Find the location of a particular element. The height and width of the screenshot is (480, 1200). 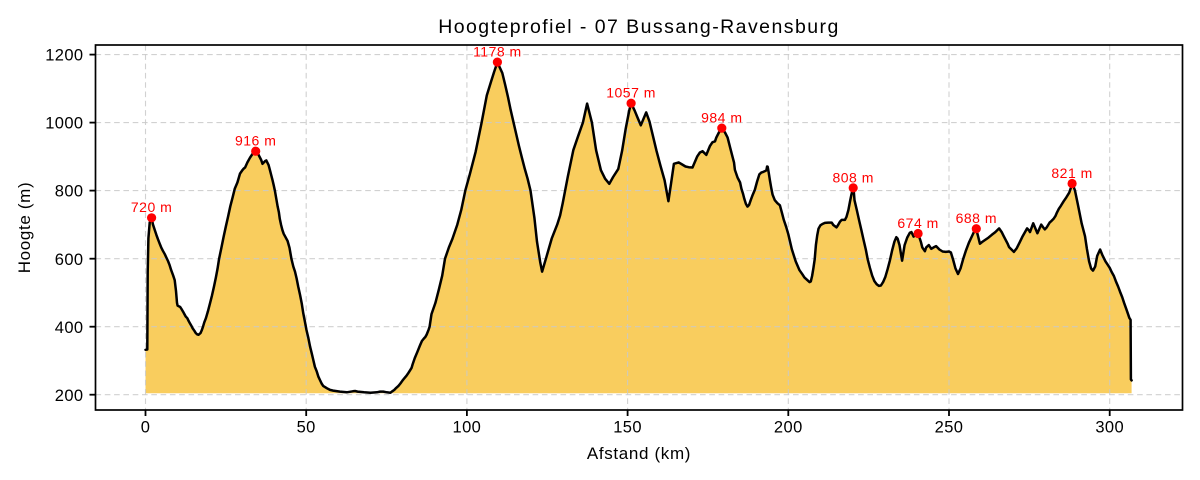

svg-text: 100 is located at coordinates (467, 427).